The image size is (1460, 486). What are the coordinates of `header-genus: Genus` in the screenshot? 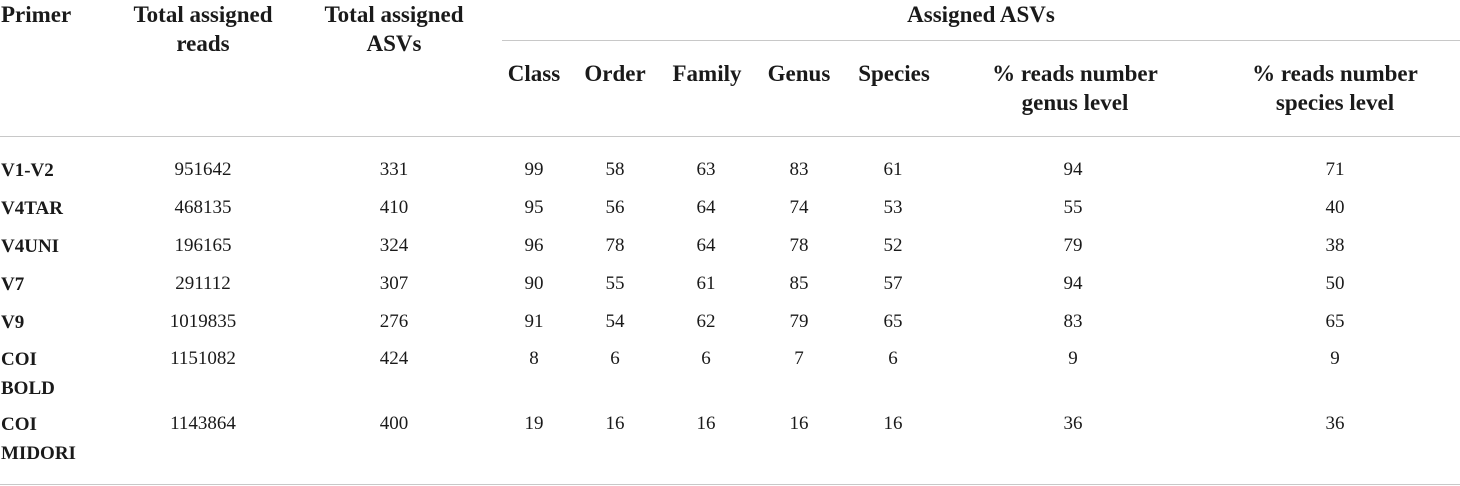 It's located at (799, 73).